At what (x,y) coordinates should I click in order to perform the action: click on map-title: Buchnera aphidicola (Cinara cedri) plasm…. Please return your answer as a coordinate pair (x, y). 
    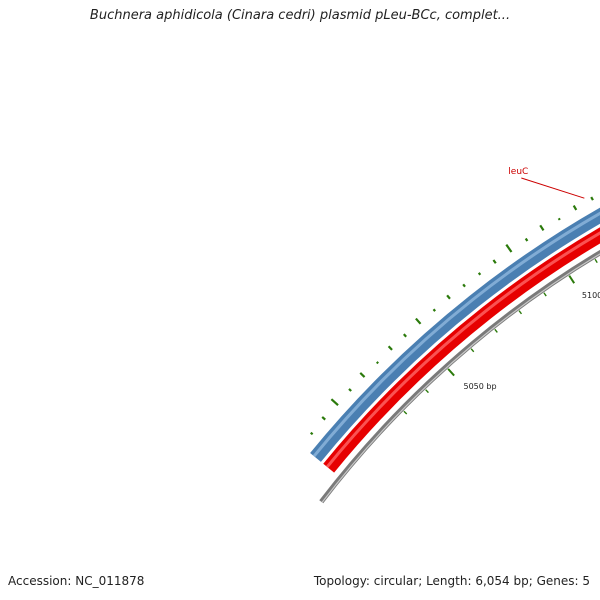
    Looking at the image, I should click on (300, 15).